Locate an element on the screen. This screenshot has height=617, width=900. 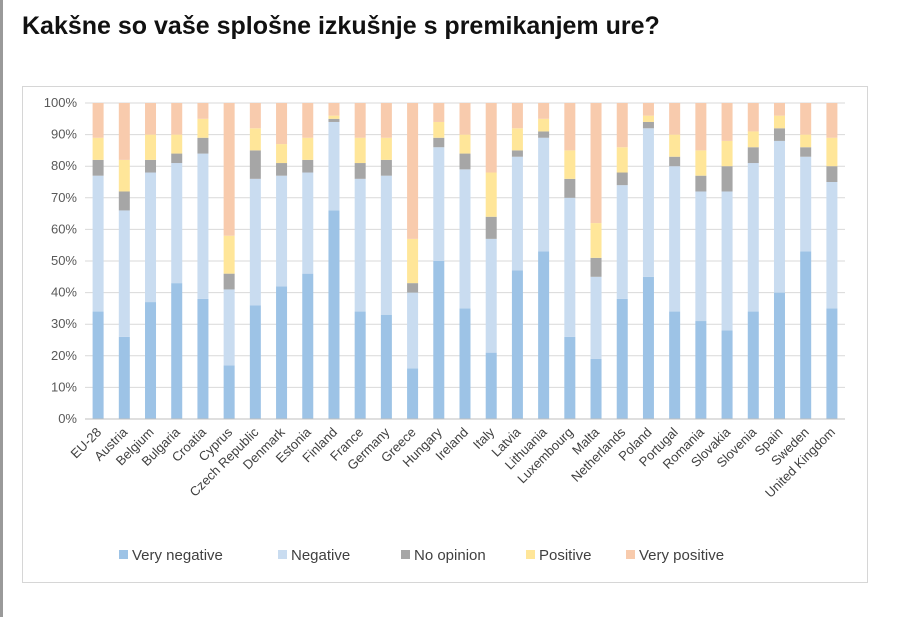
y-tick-label: 70% is located at coordinates (64, 197).